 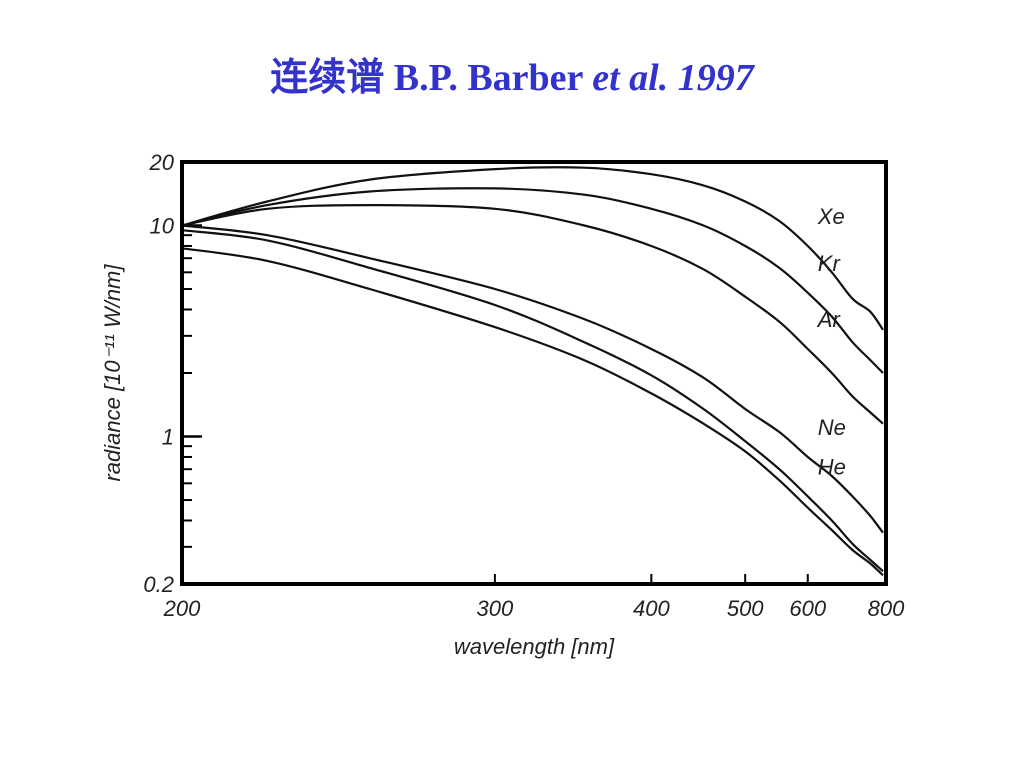 What do you see at coordinates (162, 162) in the screenshot?
I see `y-tick-label: 20` at bounding box center [162, 162].